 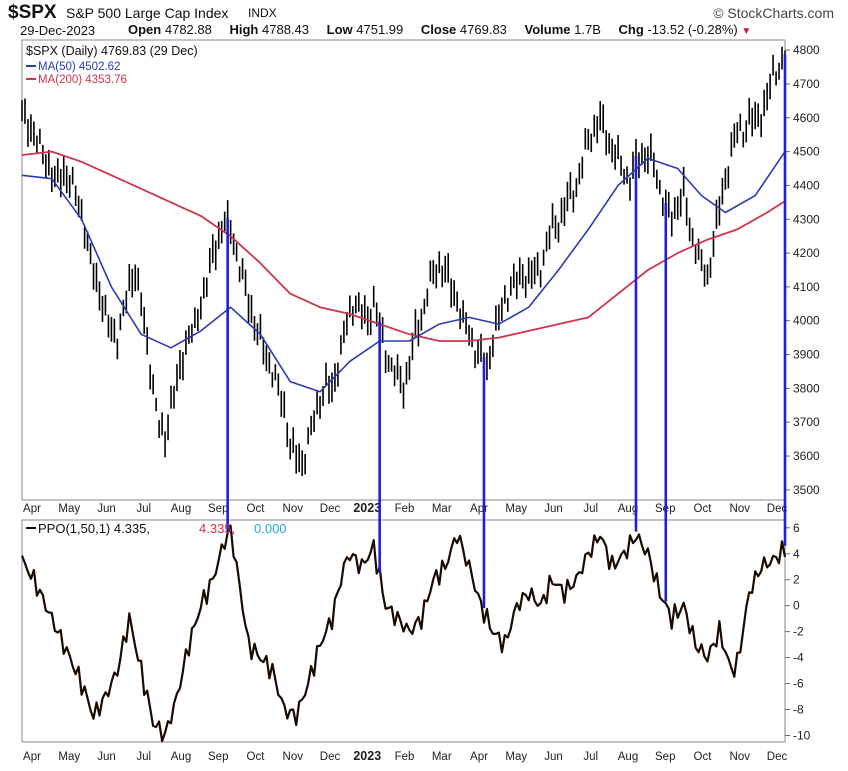 What do you see at coordinates (79, 67) in the screenshot?
I see `ma50-legend: MA(50) 4502.62` at bounding box center [79, 67].